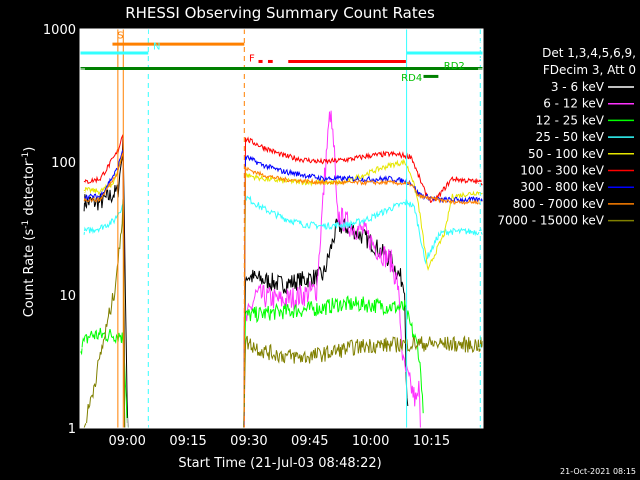 Image resolution: width=640 pixels, height=480 pixels. Describe the element at coordinates (120, 35) in the screenshot. I see `annotation-label: S` at that location.